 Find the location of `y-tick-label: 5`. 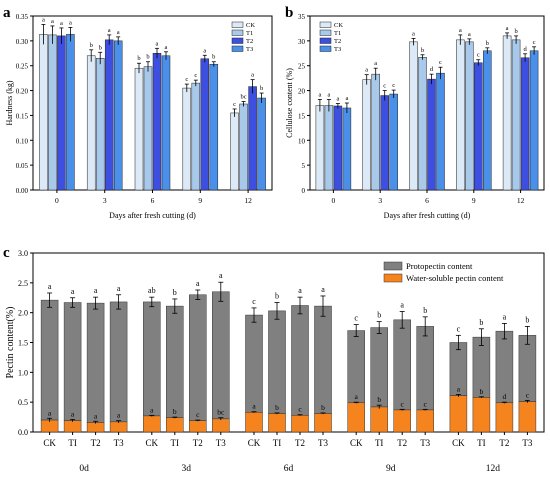

y-tick-label: 5 is located at coordinates (304, 166).